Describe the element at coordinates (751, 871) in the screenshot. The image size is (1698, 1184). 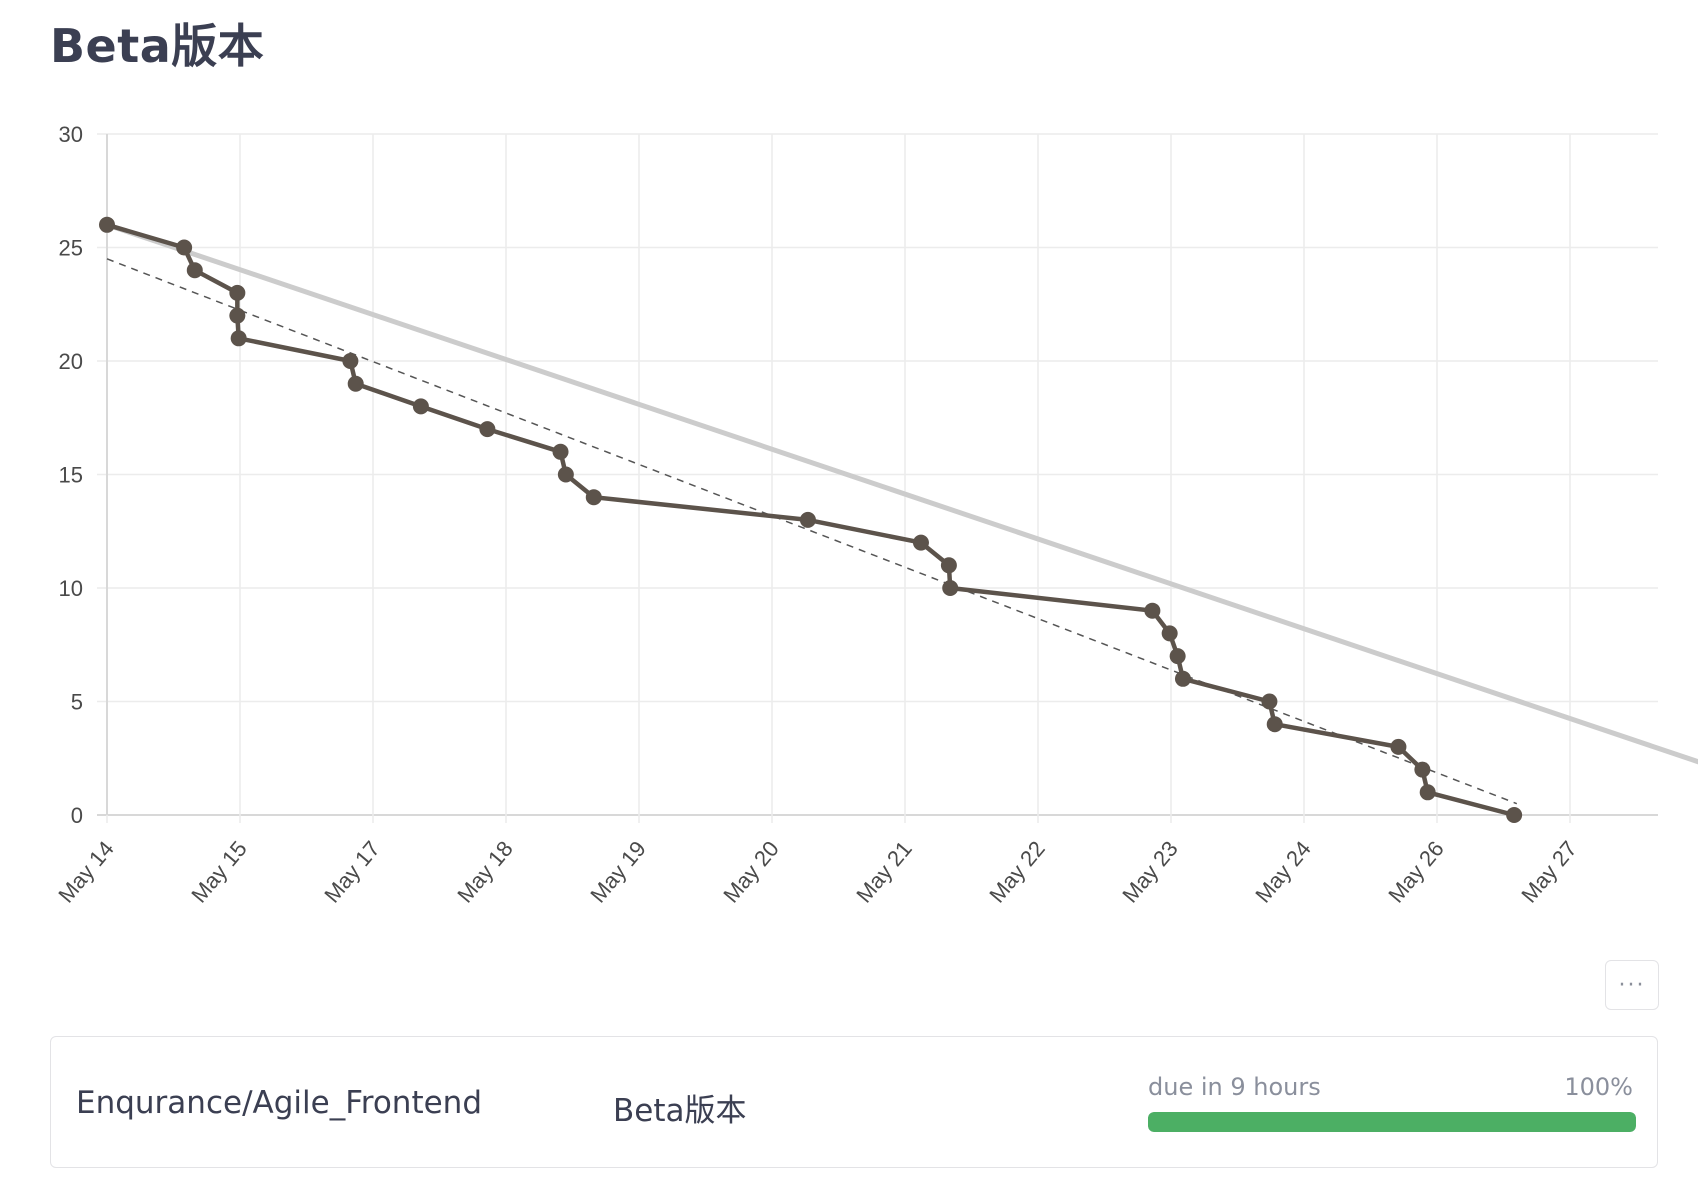
I see `x-tick-label: May 20` at that location.